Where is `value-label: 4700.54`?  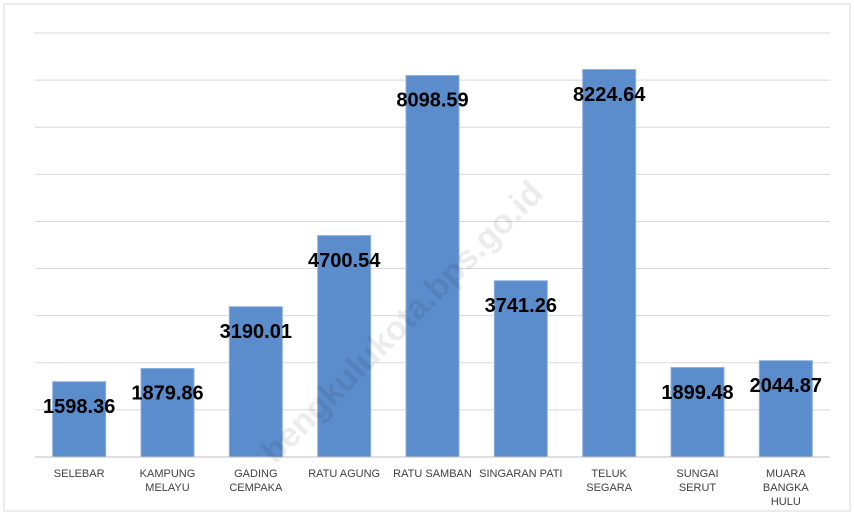 value-label: 4700.54 is located at coordinates (344, 261).